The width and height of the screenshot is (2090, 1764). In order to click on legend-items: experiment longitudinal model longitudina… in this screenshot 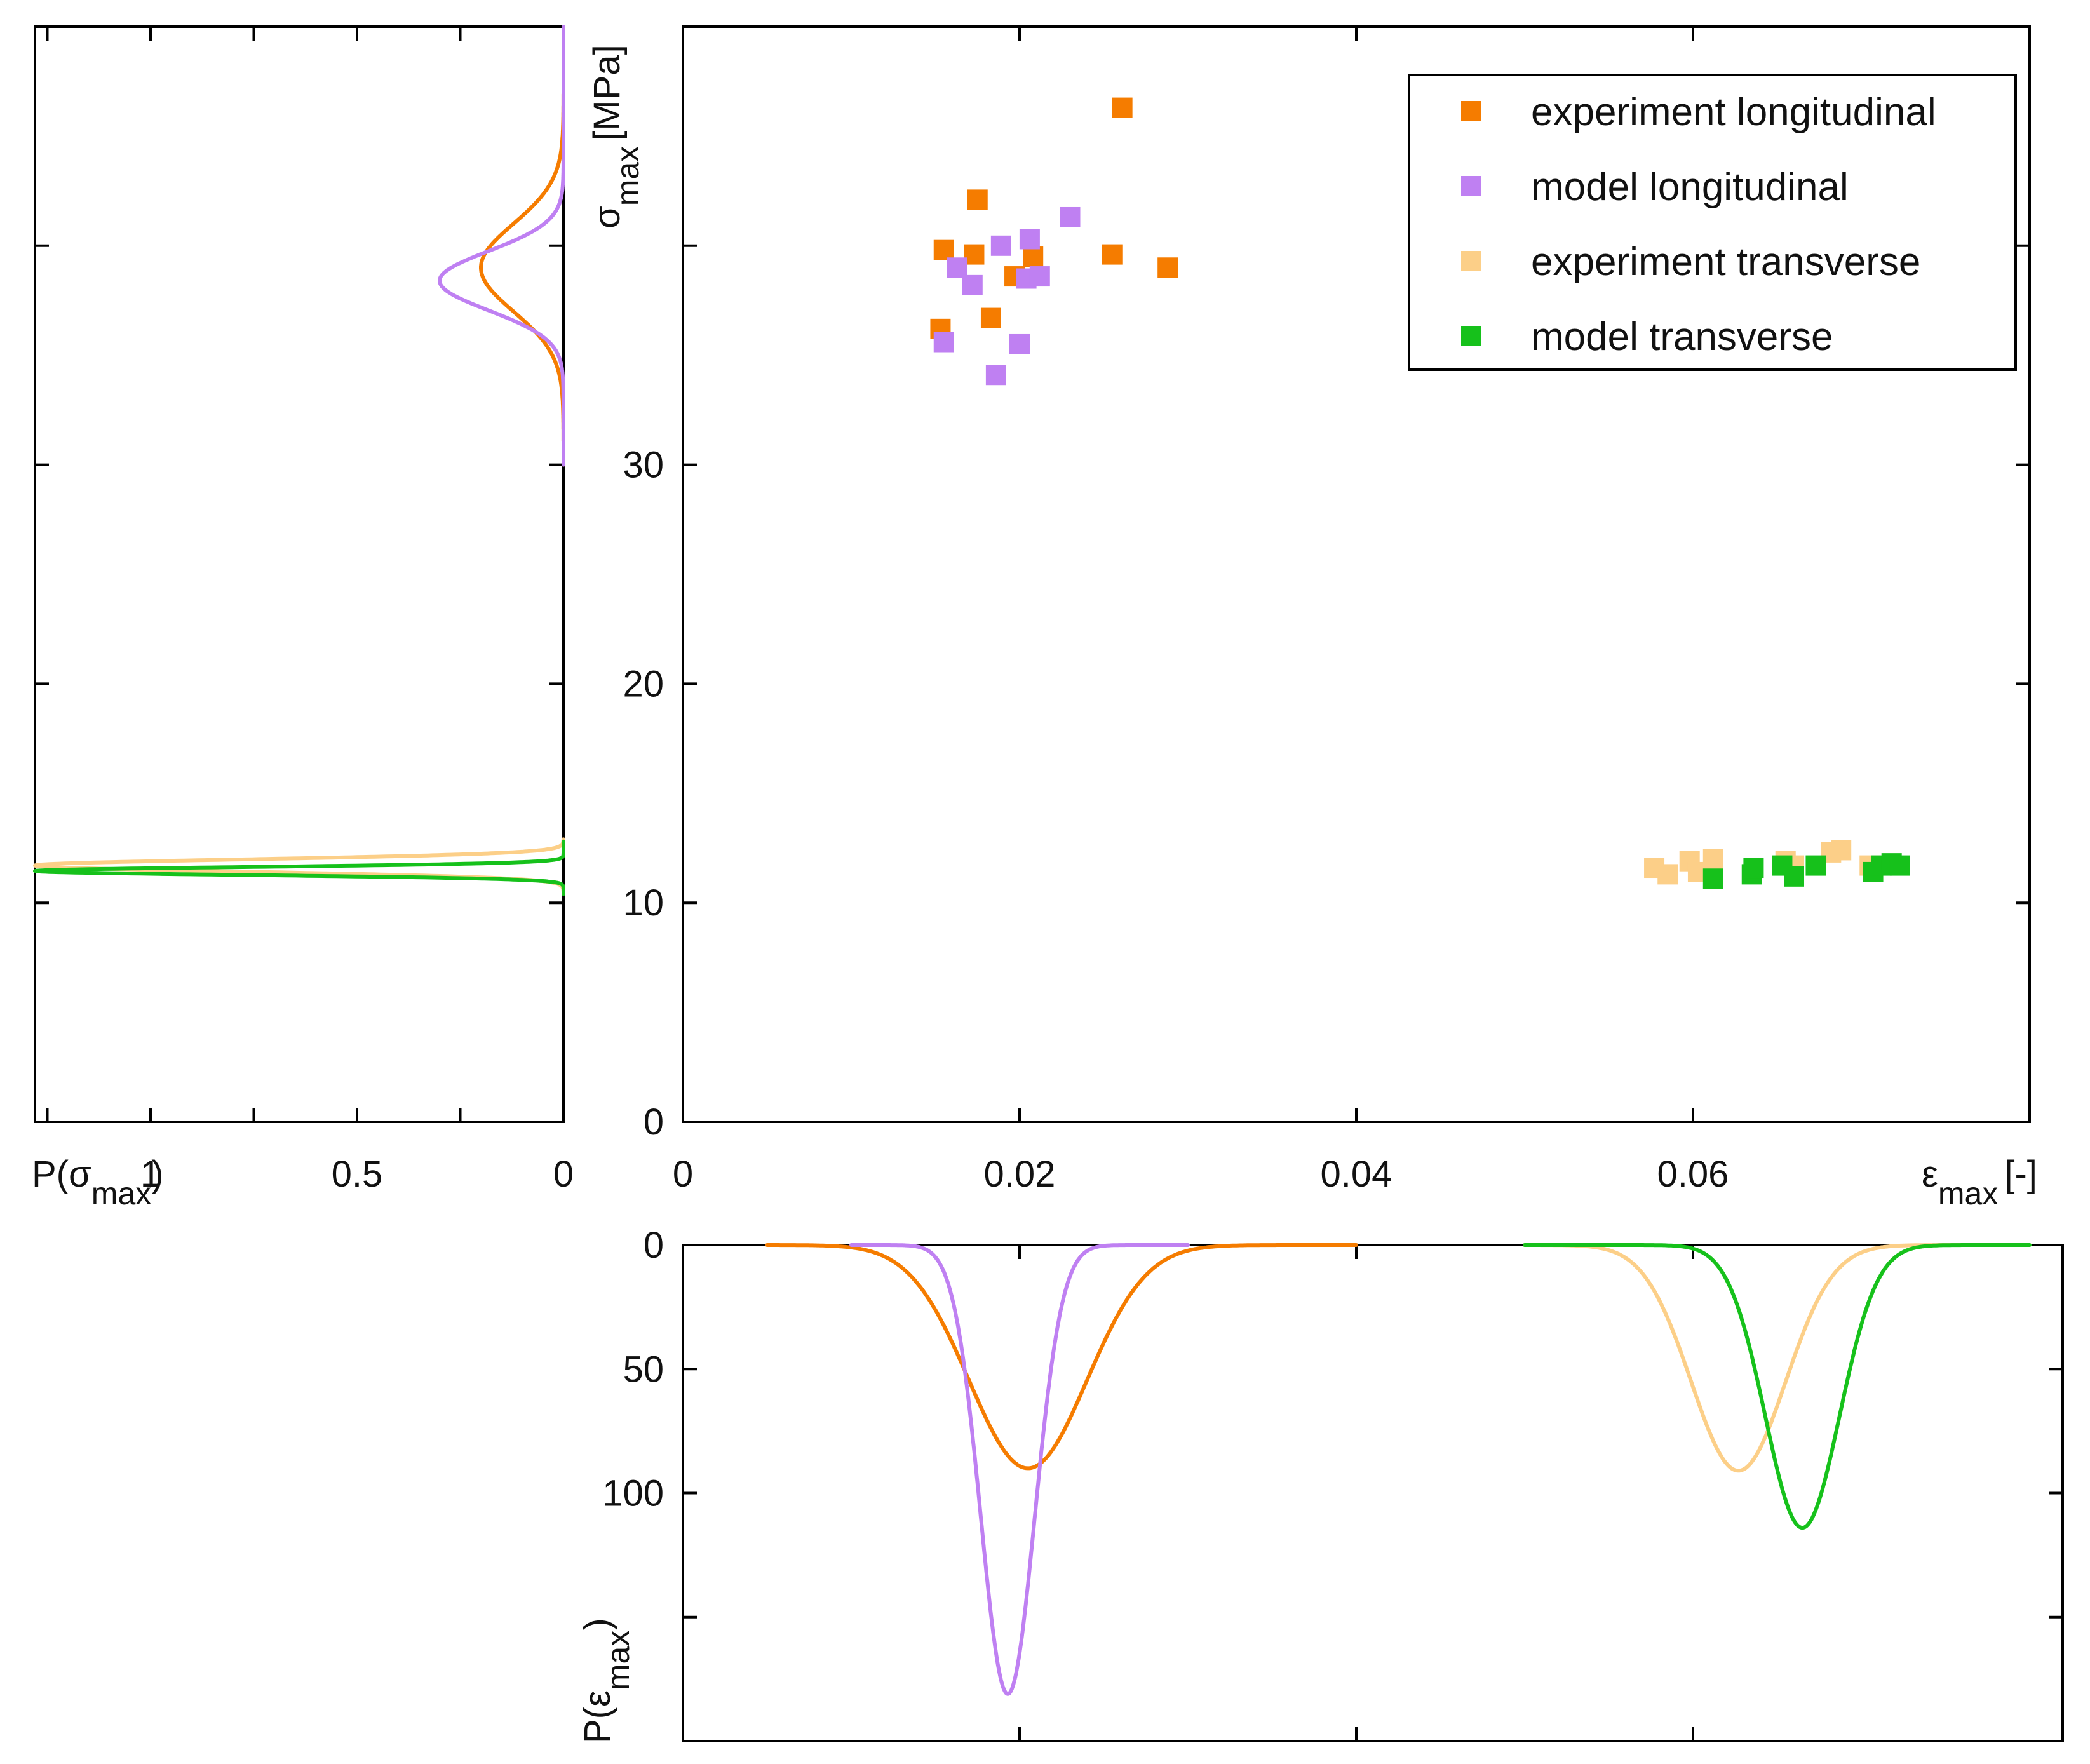, I will do `click(1698, 224)`.